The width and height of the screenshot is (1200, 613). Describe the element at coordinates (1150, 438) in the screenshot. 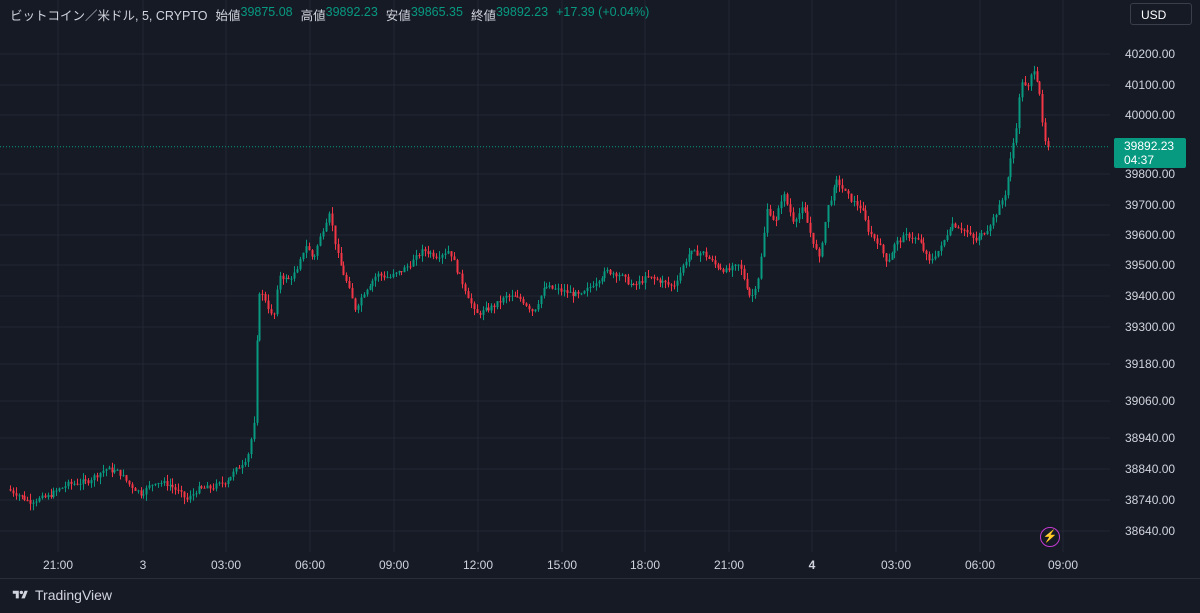

I see `y-tick-label: 38940.00` at that location.